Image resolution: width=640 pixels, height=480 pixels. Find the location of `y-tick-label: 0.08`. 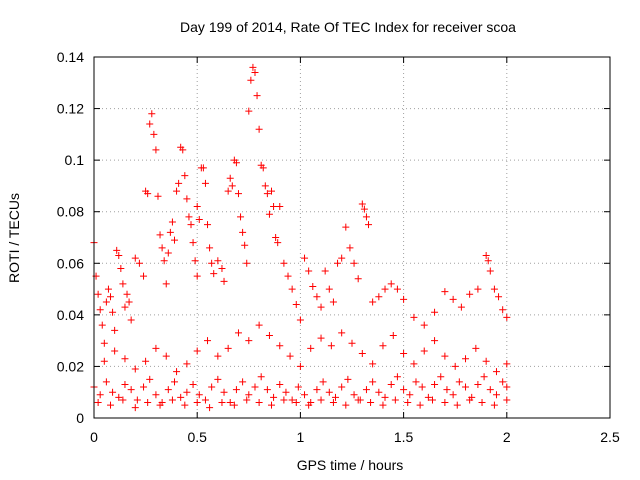

y-tick-label: 0.08 is located at coordinates (70, 212).